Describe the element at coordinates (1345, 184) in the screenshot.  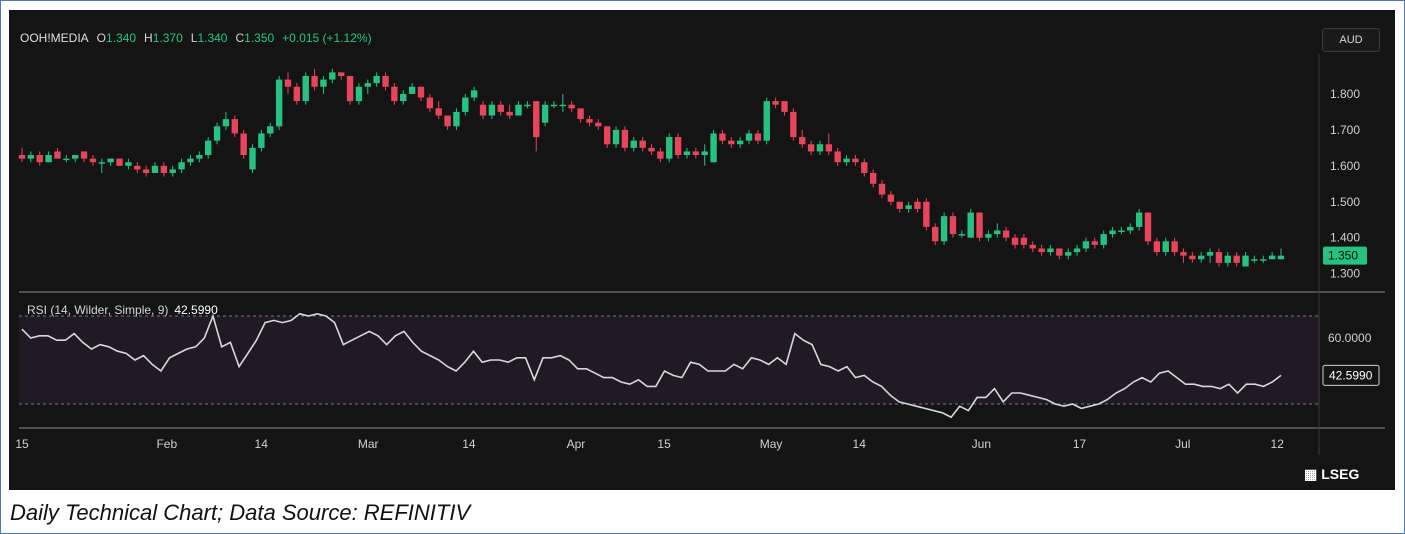
I see `price-axis: 1.800 1.700 1.600 1.500 1.400 1.300 1.350` at that location.